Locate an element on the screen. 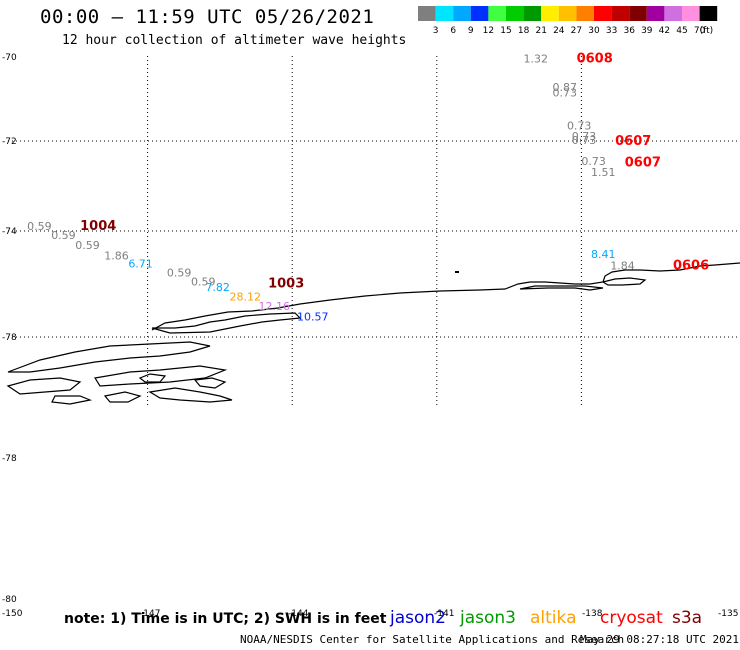 This screenshot has height=650, width=740. swh-value: 1.84 is located at coordinates (622, 266).